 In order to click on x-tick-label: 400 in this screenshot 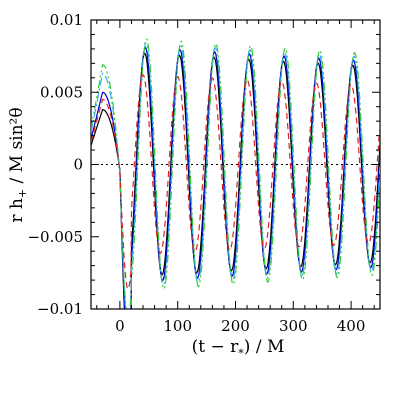, I will do `click(351, 326)`.